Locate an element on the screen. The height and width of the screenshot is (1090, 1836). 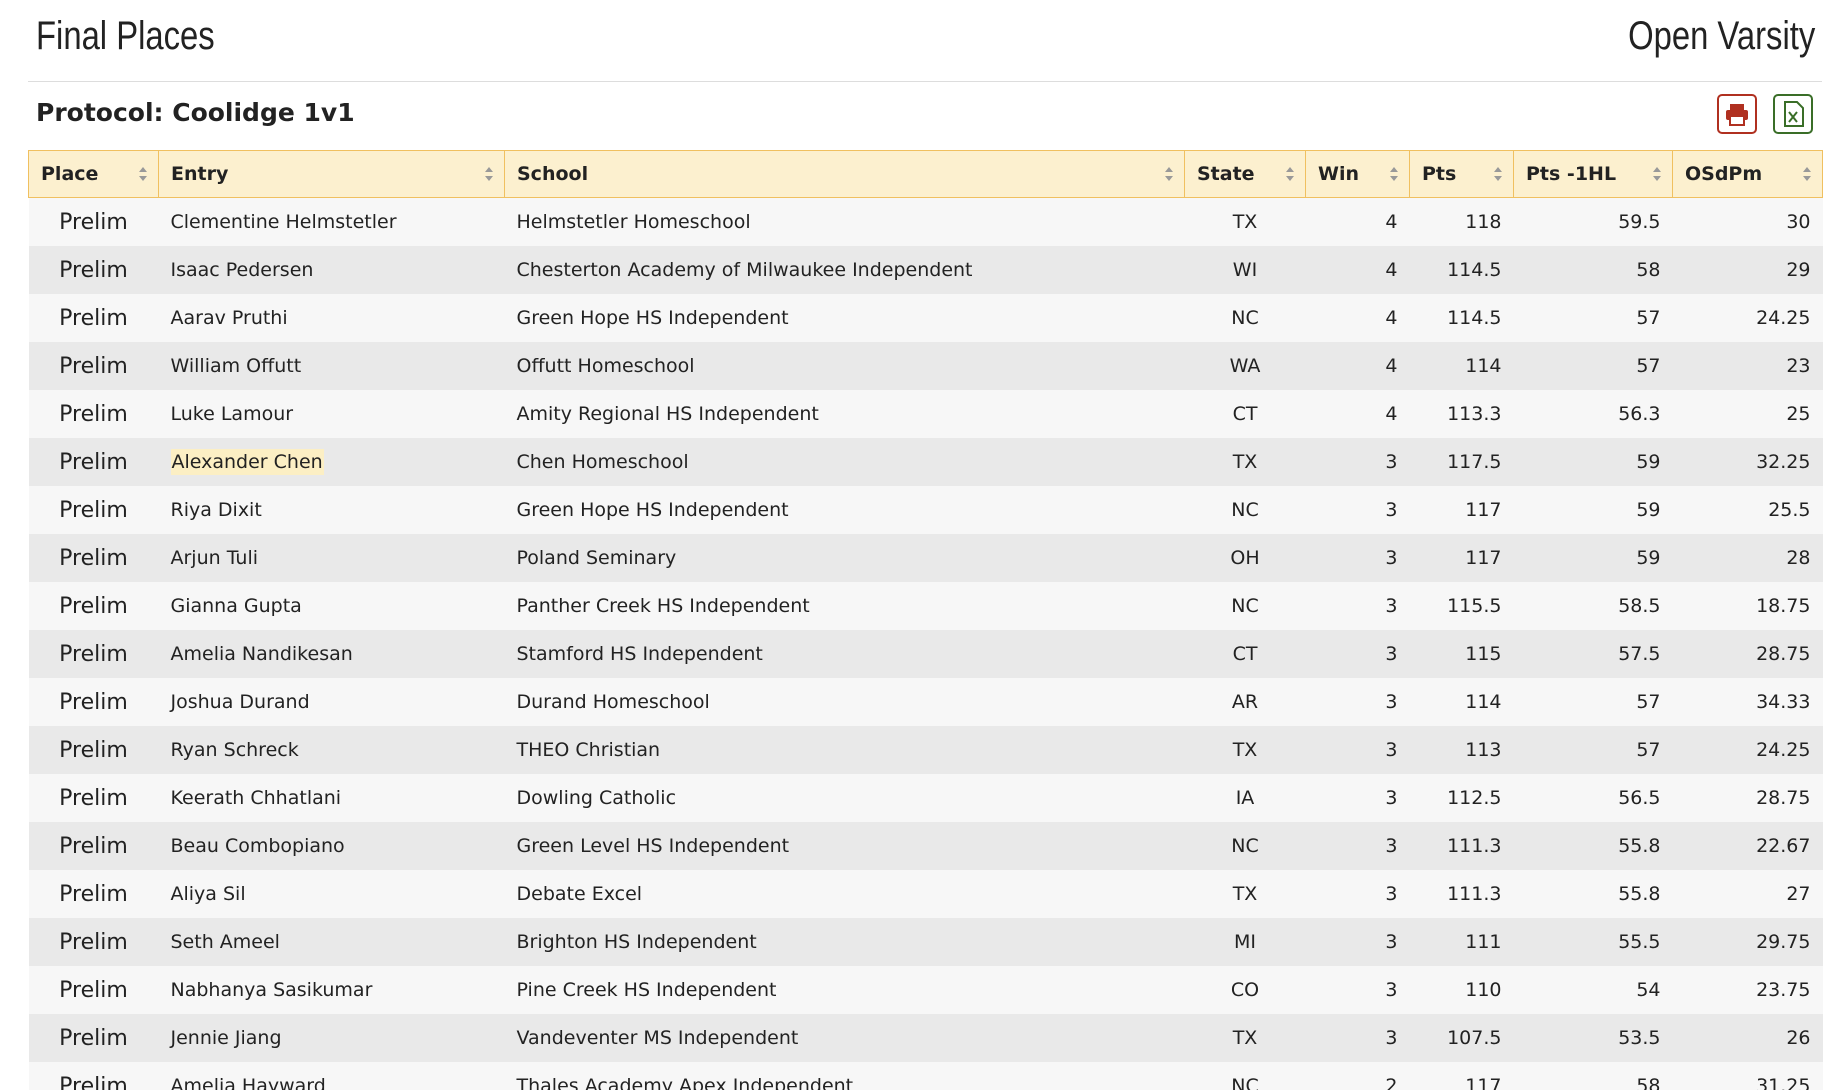
cell-text: Panther Creek HS Independent is located at coordinates (663, 606).